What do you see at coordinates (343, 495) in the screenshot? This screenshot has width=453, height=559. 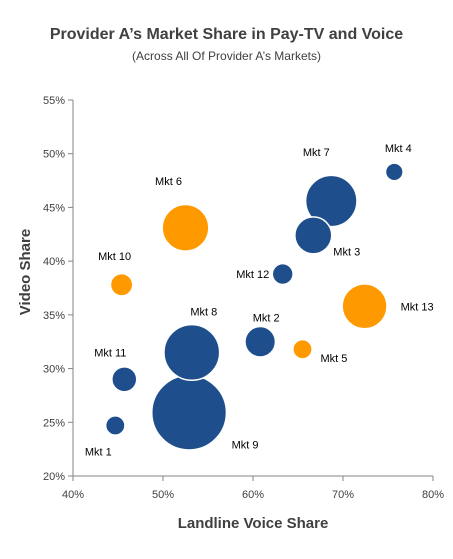 I see `x-tick-label: 70%` at bounding box center [343, 495].